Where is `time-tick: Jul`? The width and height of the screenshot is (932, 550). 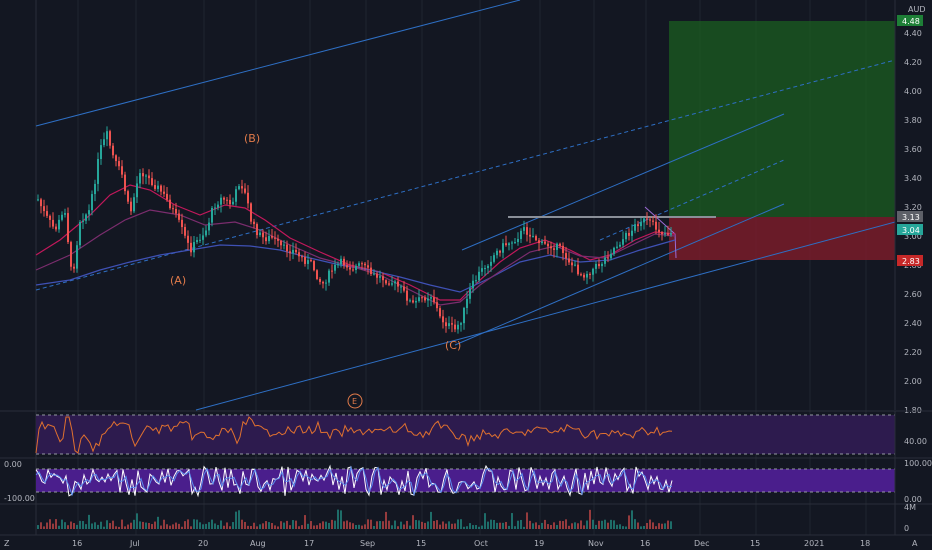
time-tick: Jul is located at coordinates (134, 543).